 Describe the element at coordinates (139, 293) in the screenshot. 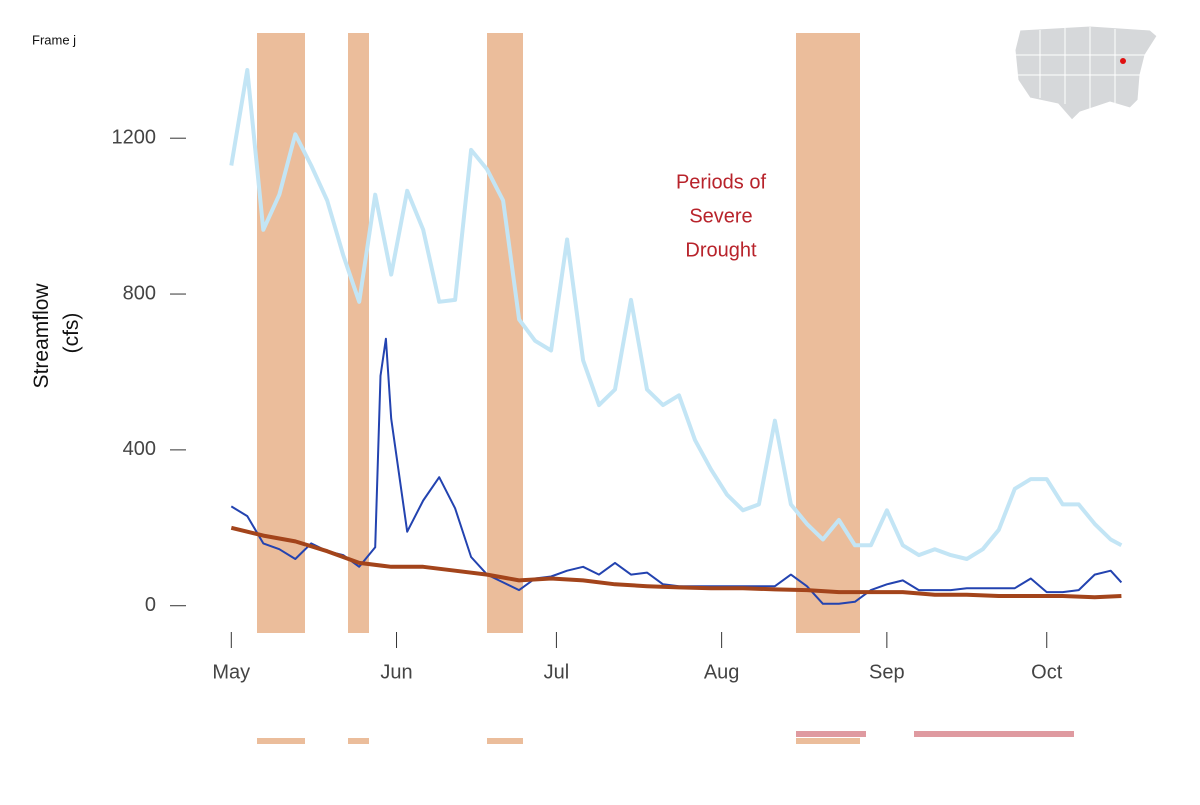

I see `y-tick-label: 800` at that location.